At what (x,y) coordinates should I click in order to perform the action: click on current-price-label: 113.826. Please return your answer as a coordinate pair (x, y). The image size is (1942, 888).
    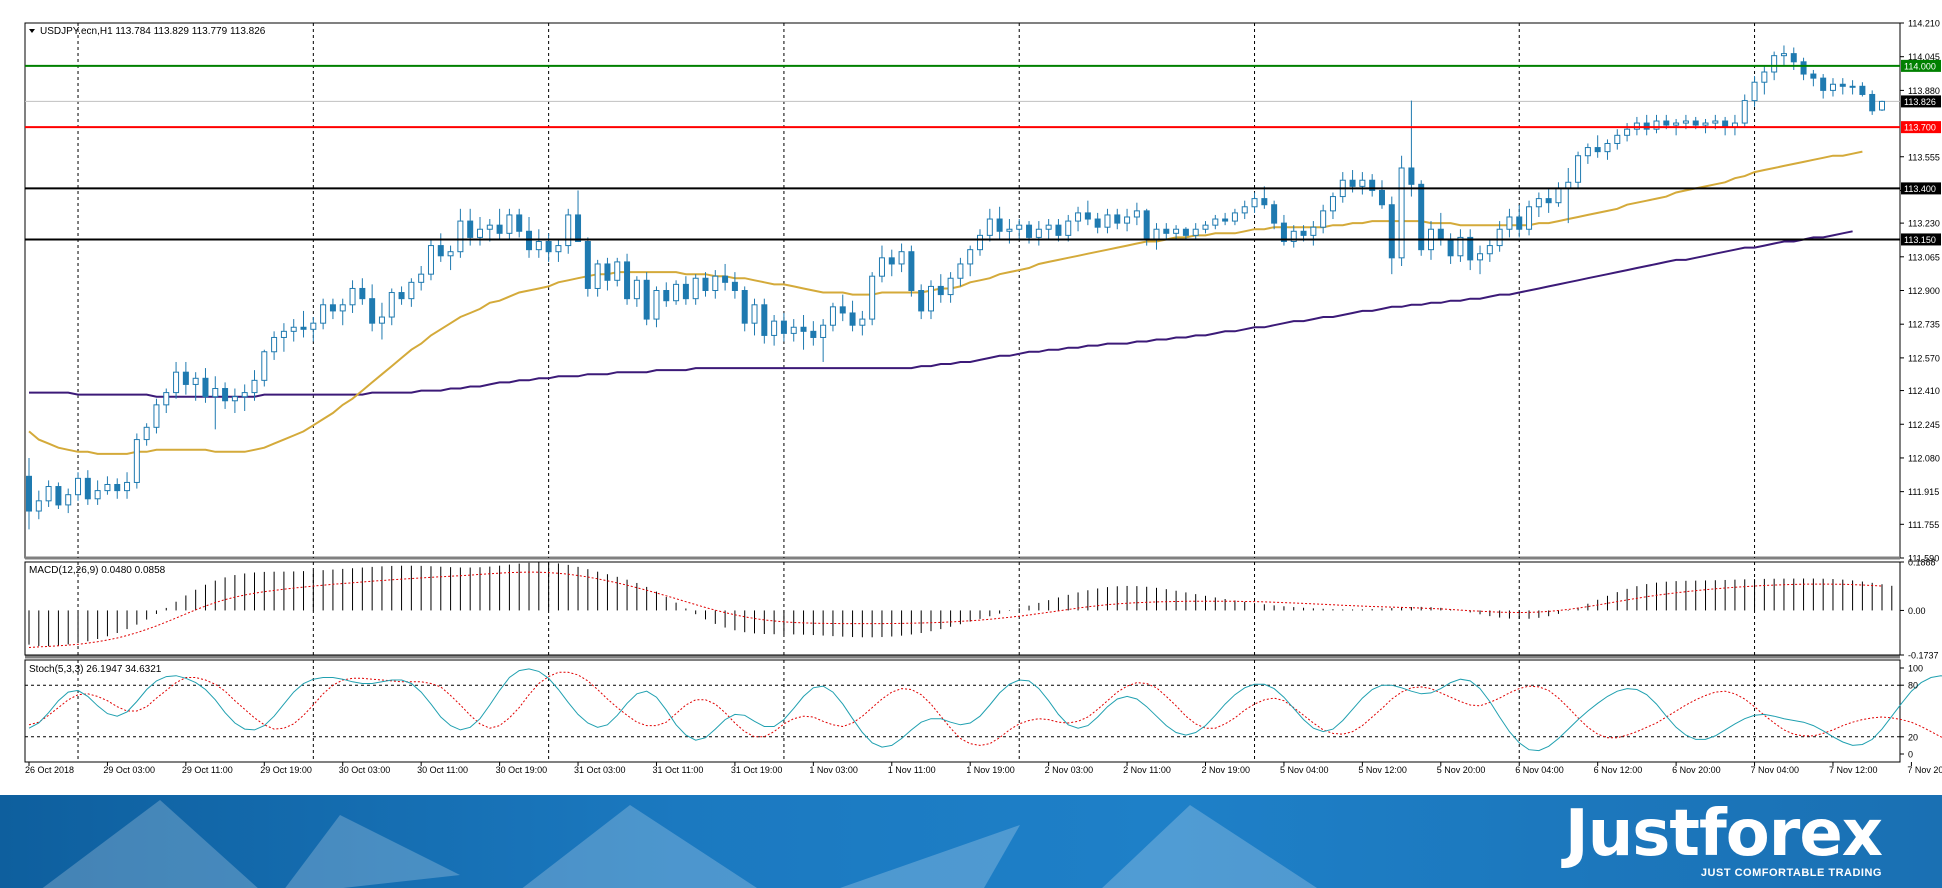
    Looking at the image, I should click on (1920, 102).